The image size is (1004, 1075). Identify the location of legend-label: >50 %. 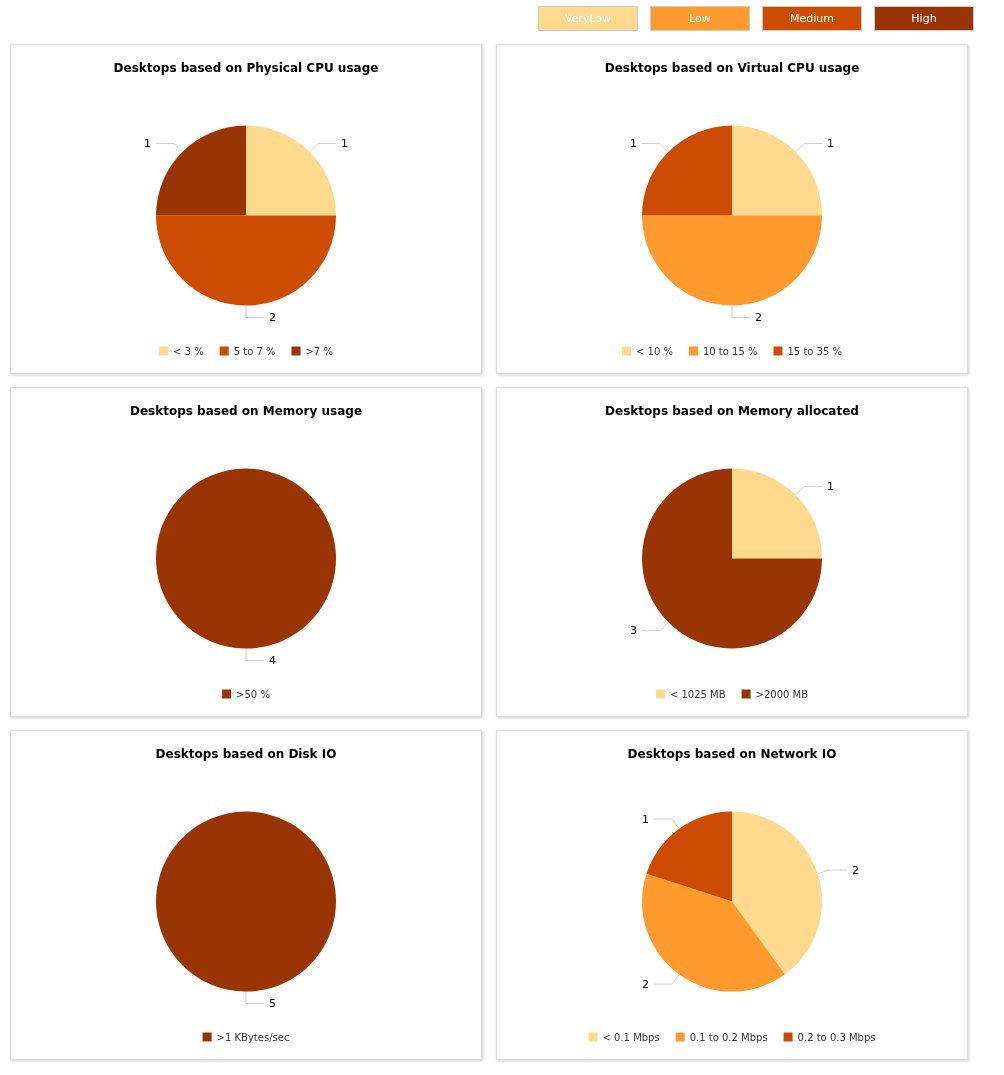
(253, 694).